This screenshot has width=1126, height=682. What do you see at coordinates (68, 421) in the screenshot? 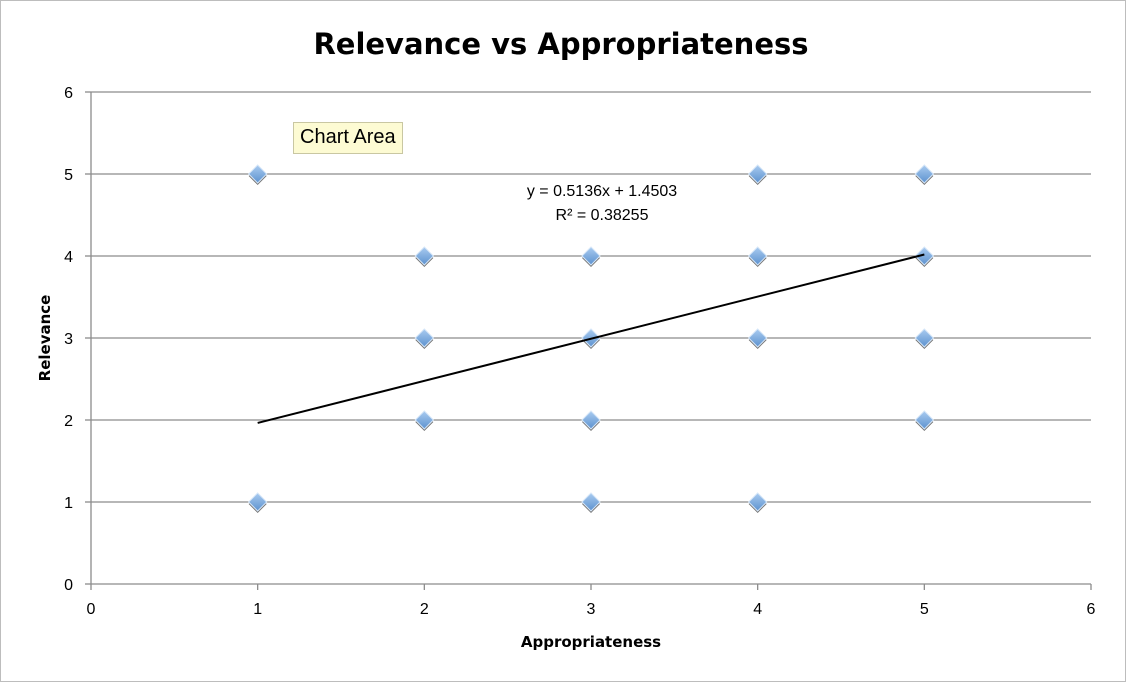
I see `y-tick-label: 2` at bounding box center [68, 421].